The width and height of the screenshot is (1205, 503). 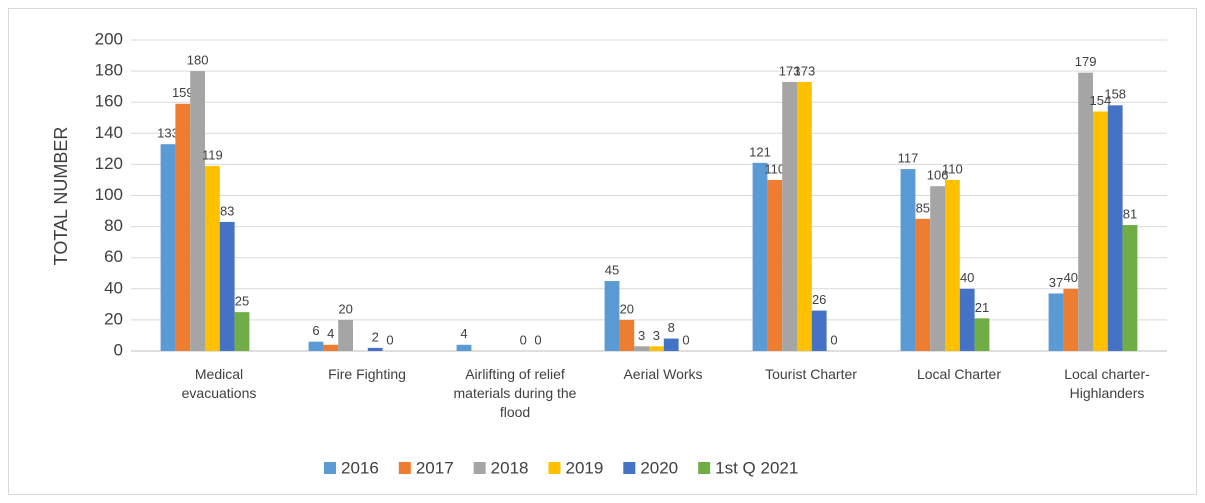 I want to click on legend-label: 2018, so click(x=510, y=467).